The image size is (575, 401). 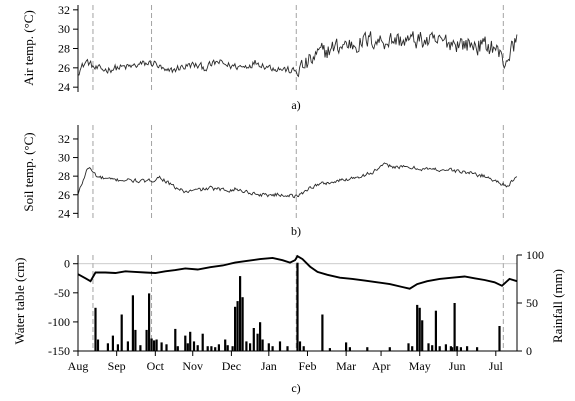 I want to click on panel-c-x-ticks: Aug Sep Oct Nov Dec Jan Feb Mar Apr May Jun Jul, so click(x=285, y=362).